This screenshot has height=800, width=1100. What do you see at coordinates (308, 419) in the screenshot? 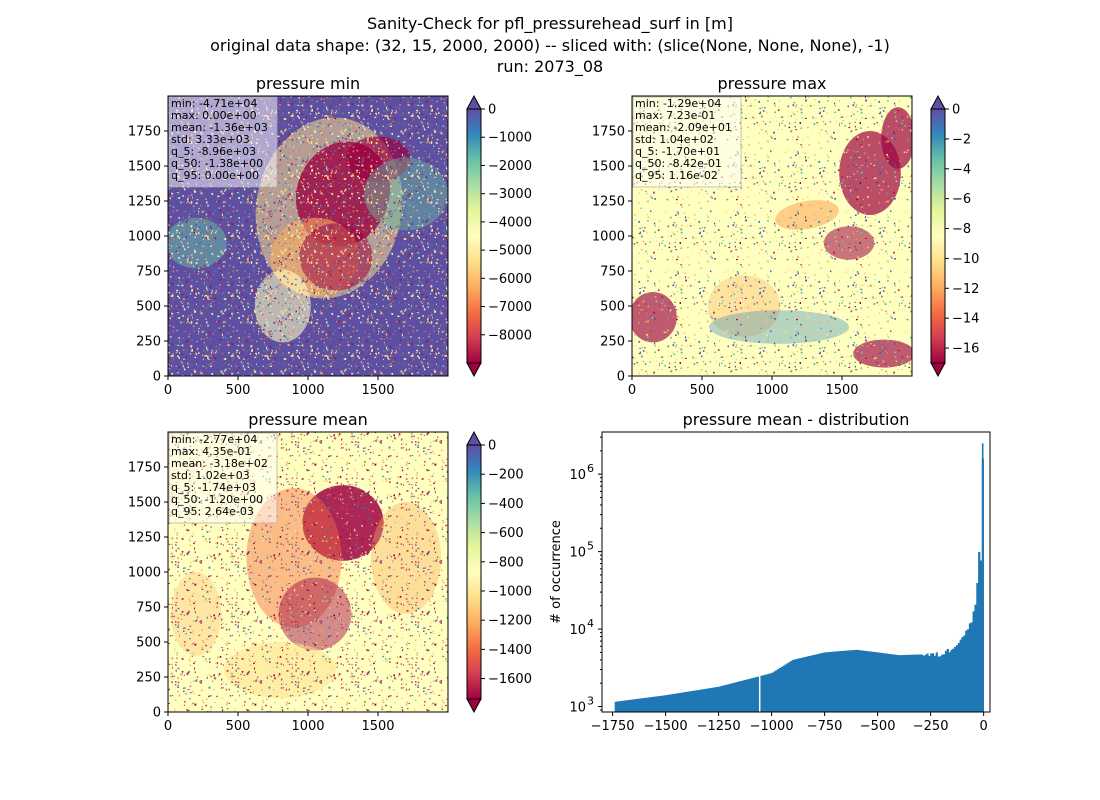
I see `panel-title: pressure mean` at bounding box center [308, 419].